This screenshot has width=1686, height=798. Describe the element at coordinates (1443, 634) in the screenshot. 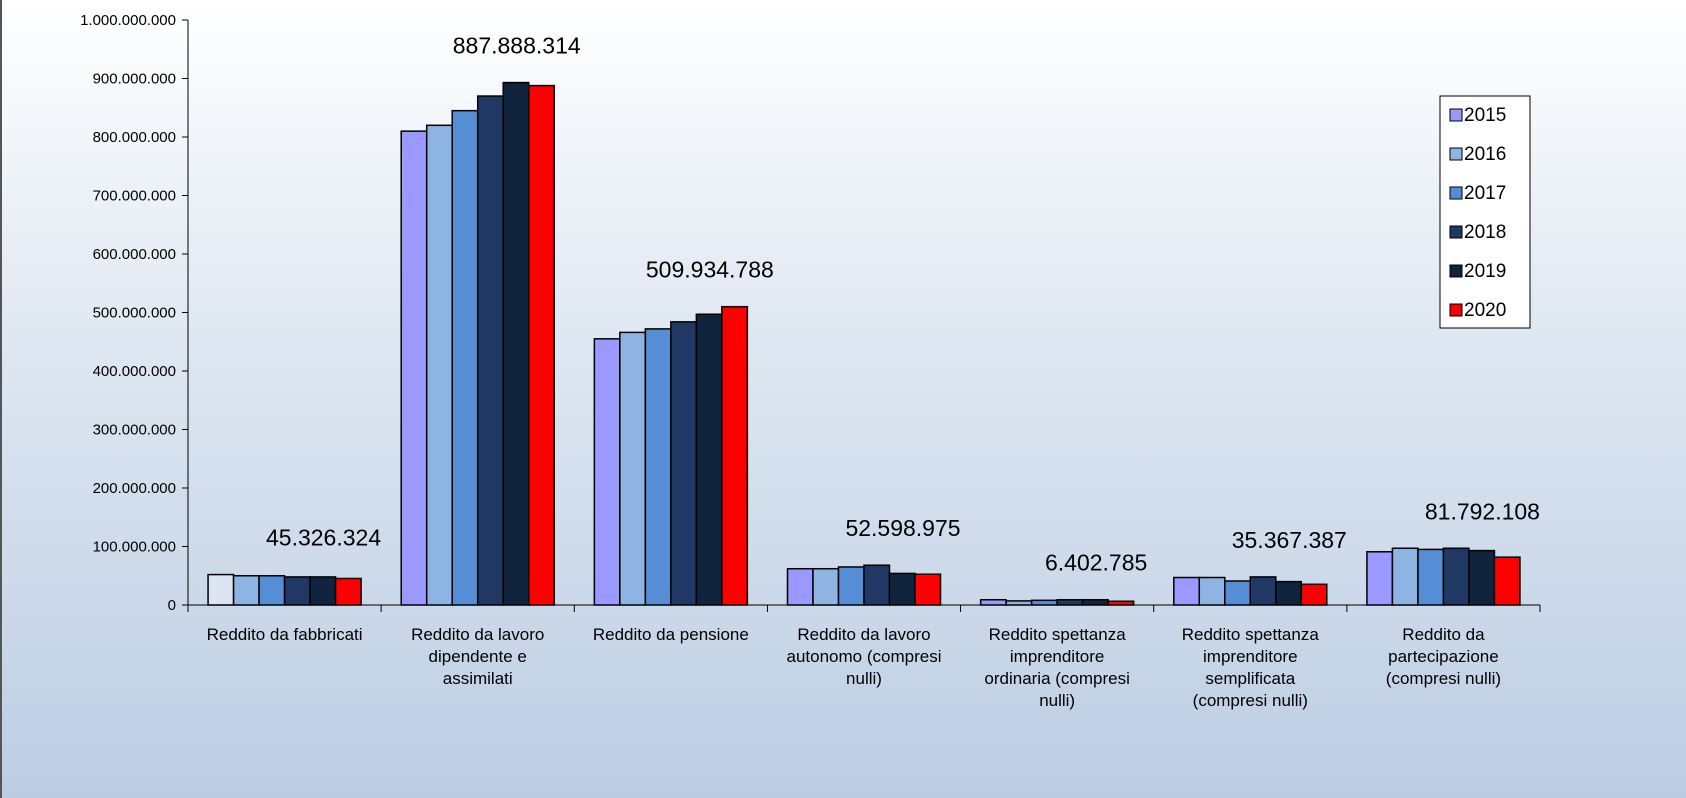

I see `x-tick-label: Reddito da` at that location.